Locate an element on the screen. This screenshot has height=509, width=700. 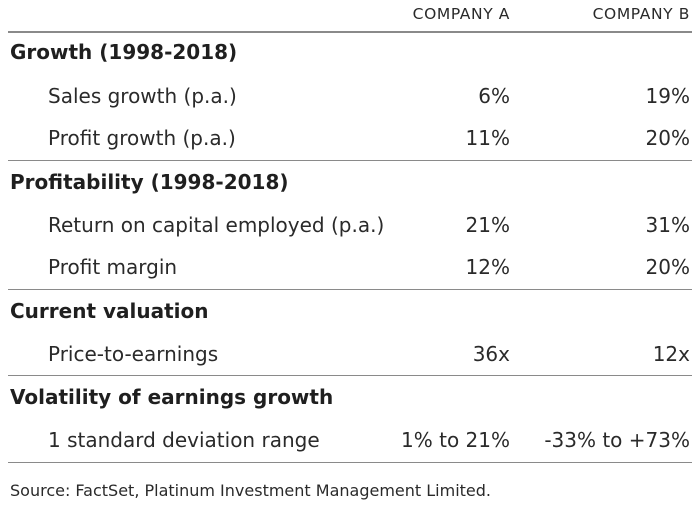
table-bottom-divider is located at coordinates (350, 462).